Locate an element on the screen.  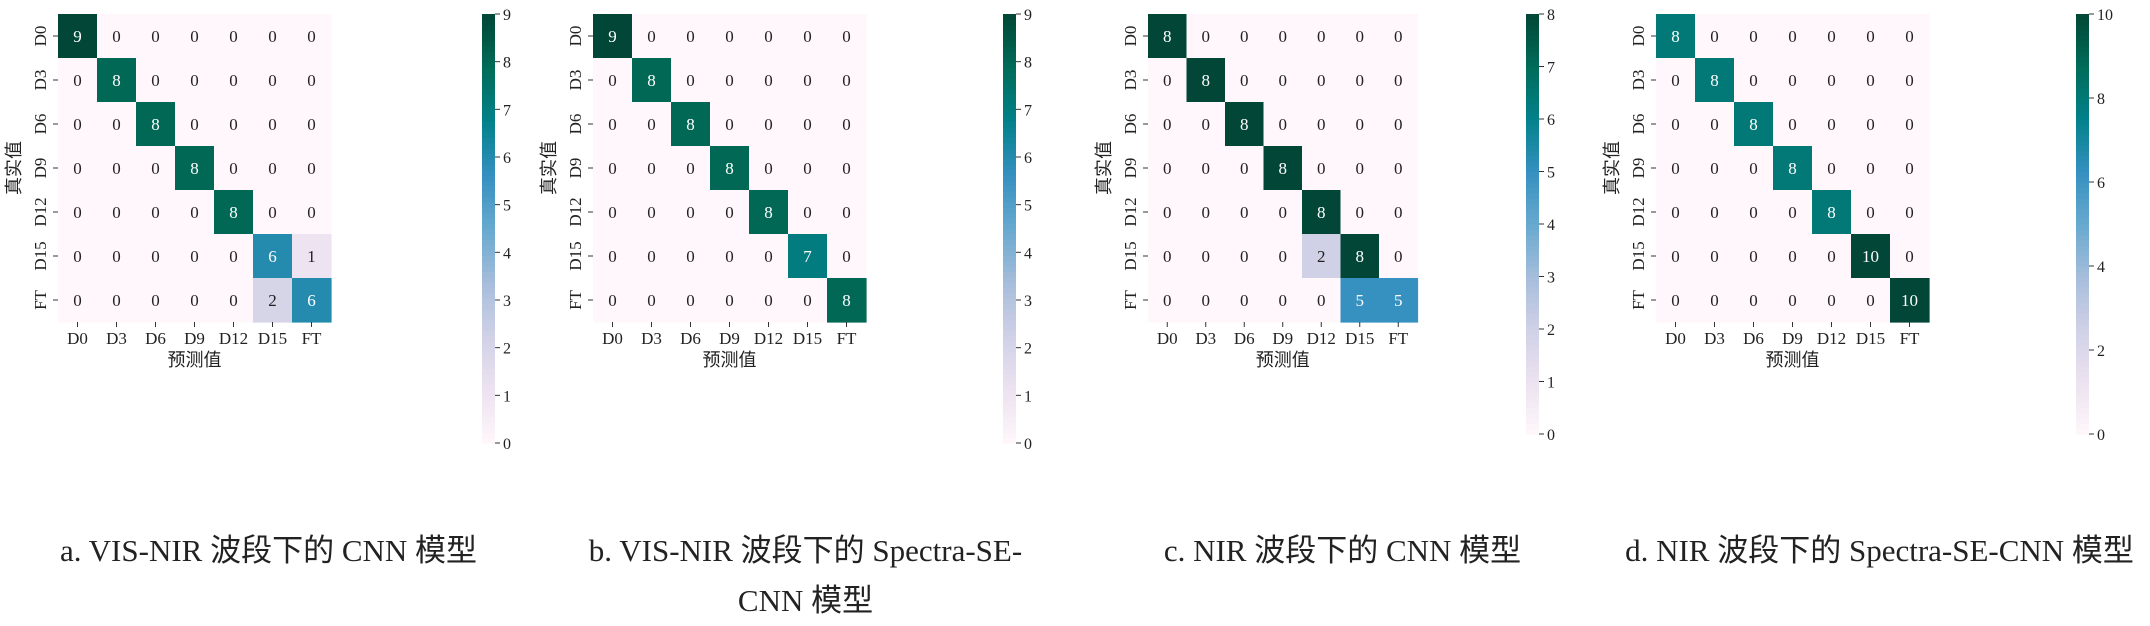
colorbar-tick-label: 0 is located at coordinates (2101, 435).